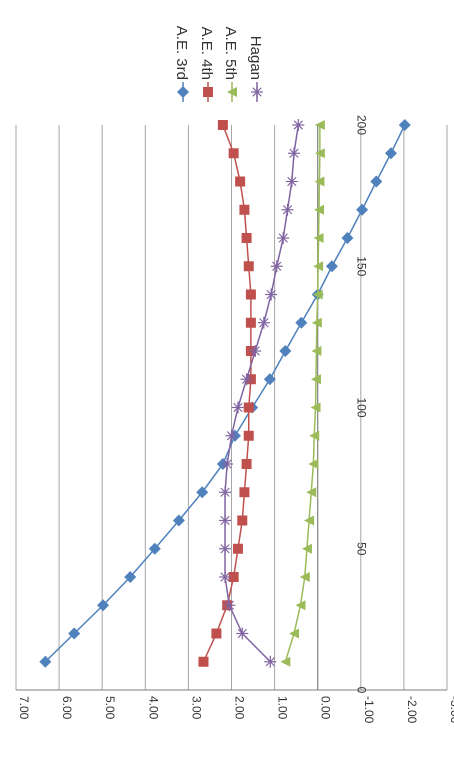 This screenshot has height=759, width=454. Describe the element at coordinates (326, 708) in the screenshot. I see `y-tick-label: 0.00` at that location.